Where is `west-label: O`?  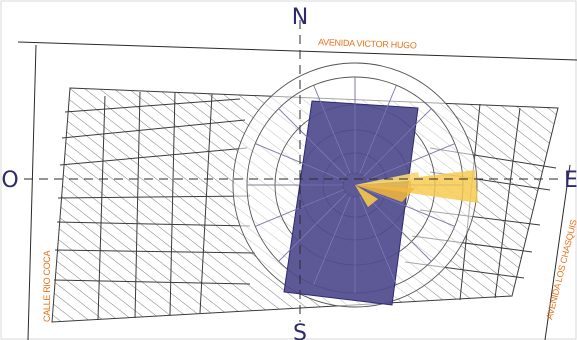
west-label: O is located at coordinates (9, 180).